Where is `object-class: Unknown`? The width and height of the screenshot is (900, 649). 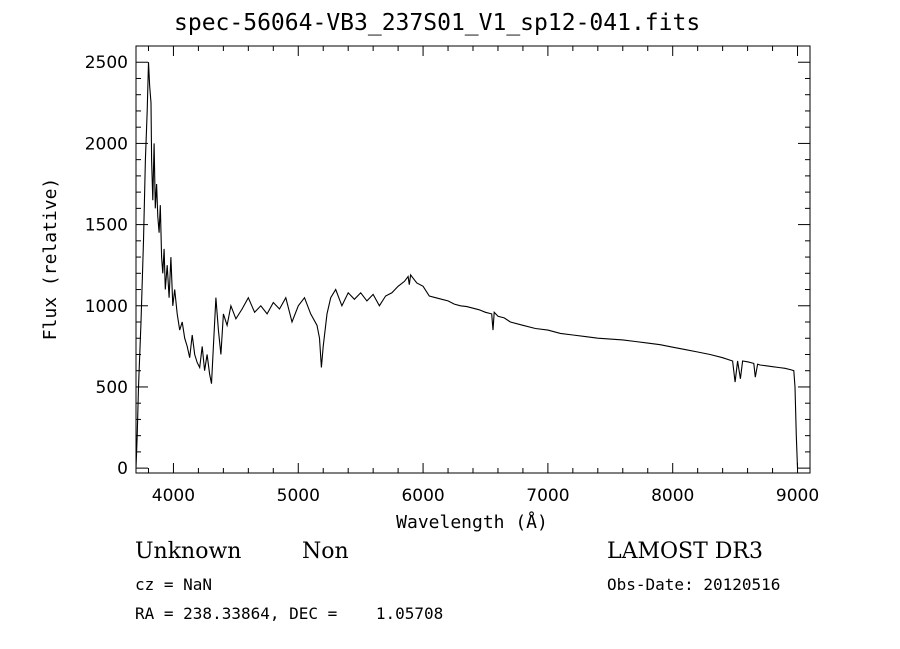 object-class: Unknown is located at coordinates (188, 551).